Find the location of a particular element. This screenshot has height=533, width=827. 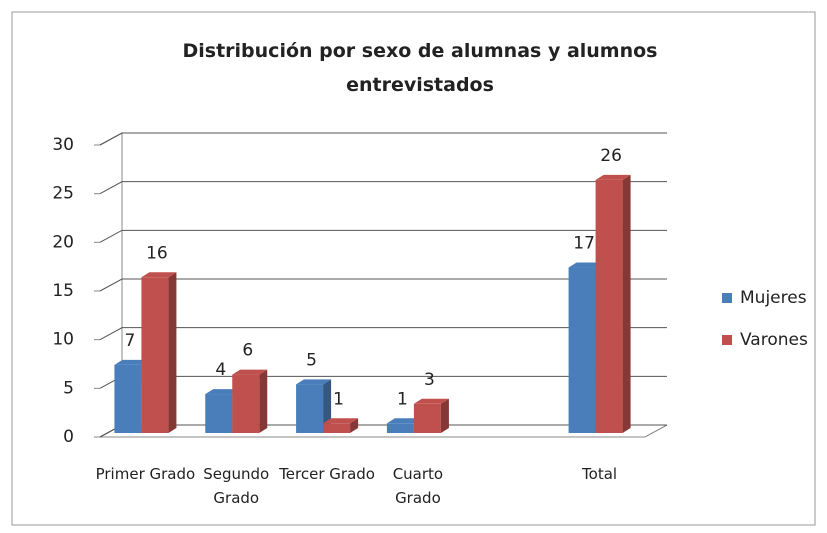

value-label: 26 is located at coordinates (611, 156).